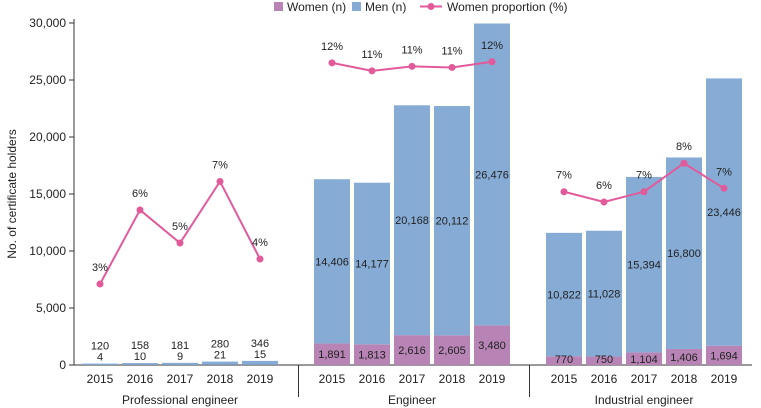  I want to click on legend-marker, so click(431, 6).